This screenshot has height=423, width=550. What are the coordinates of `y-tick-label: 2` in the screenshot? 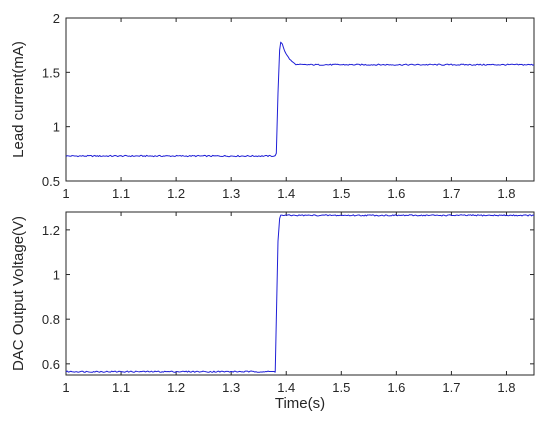 It's located at (56, 18).